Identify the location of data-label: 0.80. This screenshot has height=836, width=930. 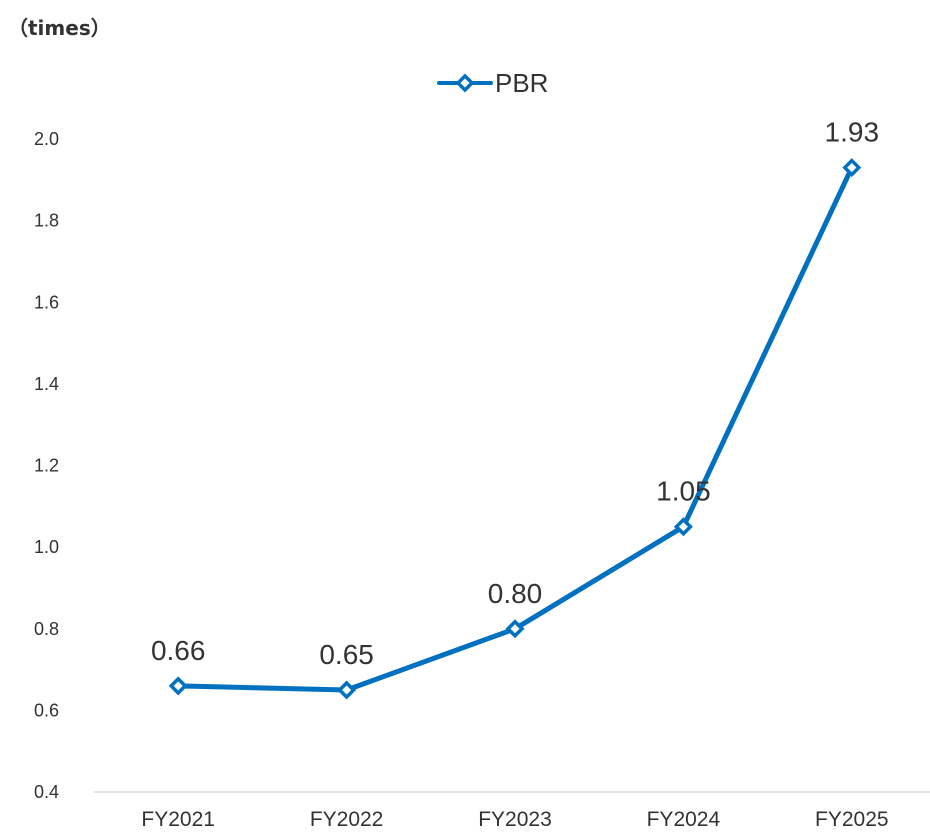
(515, 593).